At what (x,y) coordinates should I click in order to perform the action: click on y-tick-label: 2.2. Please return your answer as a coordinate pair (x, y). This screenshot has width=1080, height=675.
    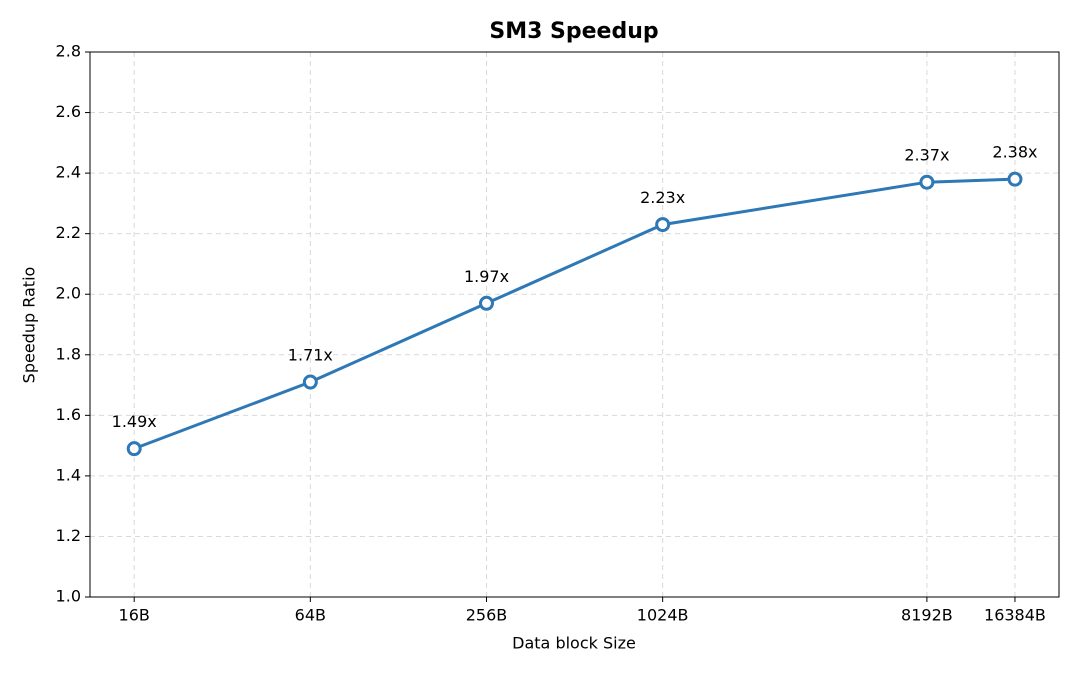
    Looking at the image, I should click on (68, 232).